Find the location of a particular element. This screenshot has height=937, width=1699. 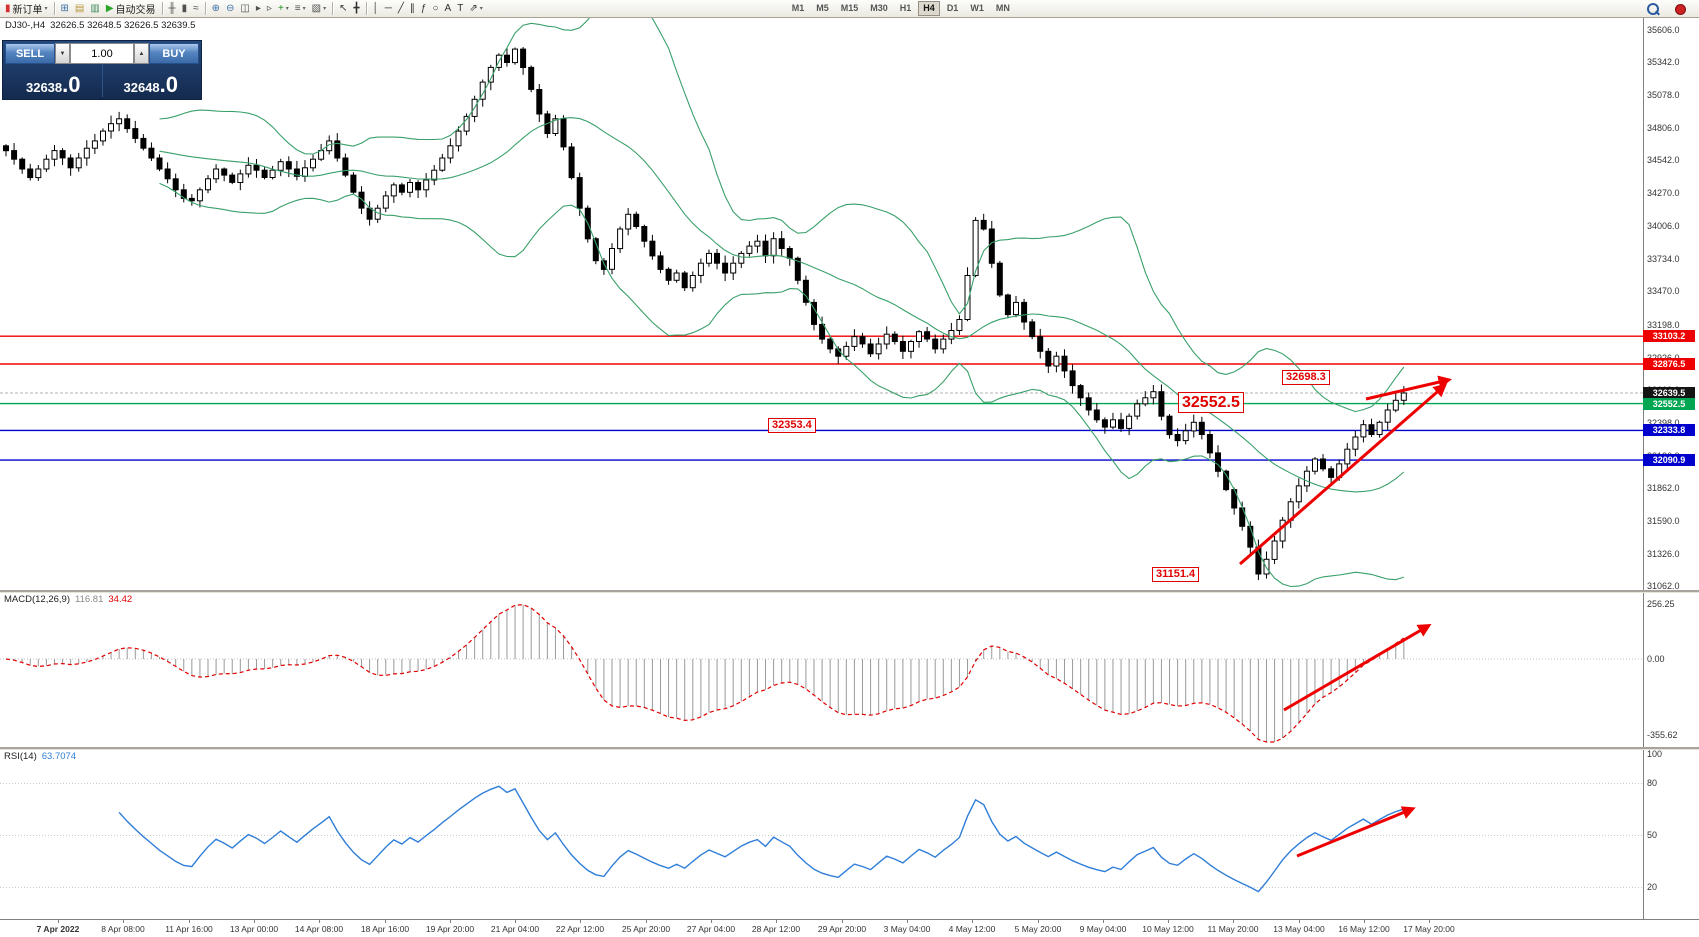

time-label: 10 May 12:00 is located at coordinates (1168, 929).